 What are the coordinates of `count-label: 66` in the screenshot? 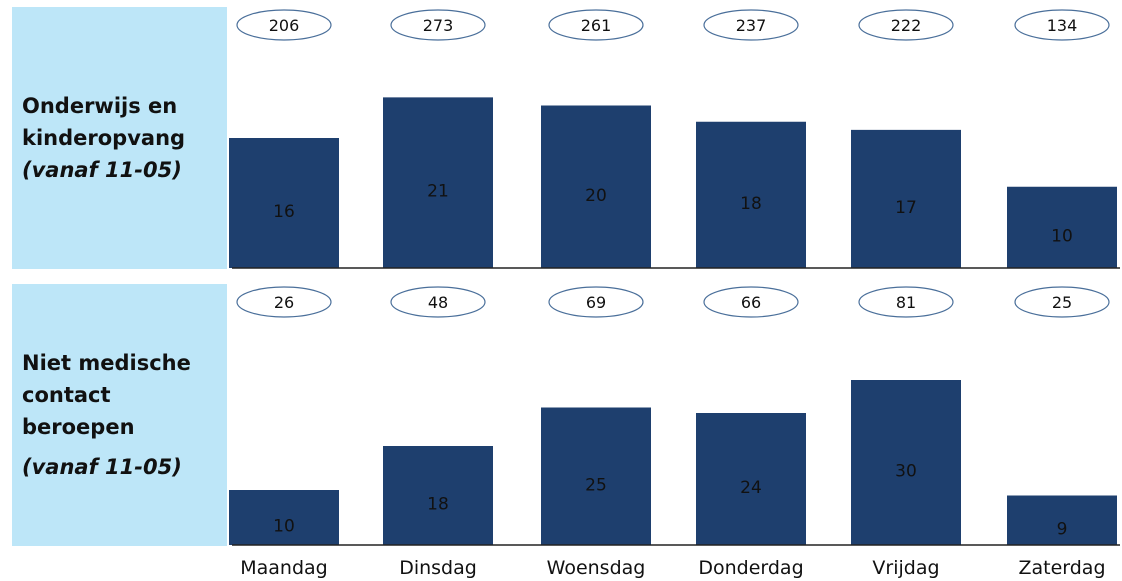 It's located at (751, 302).